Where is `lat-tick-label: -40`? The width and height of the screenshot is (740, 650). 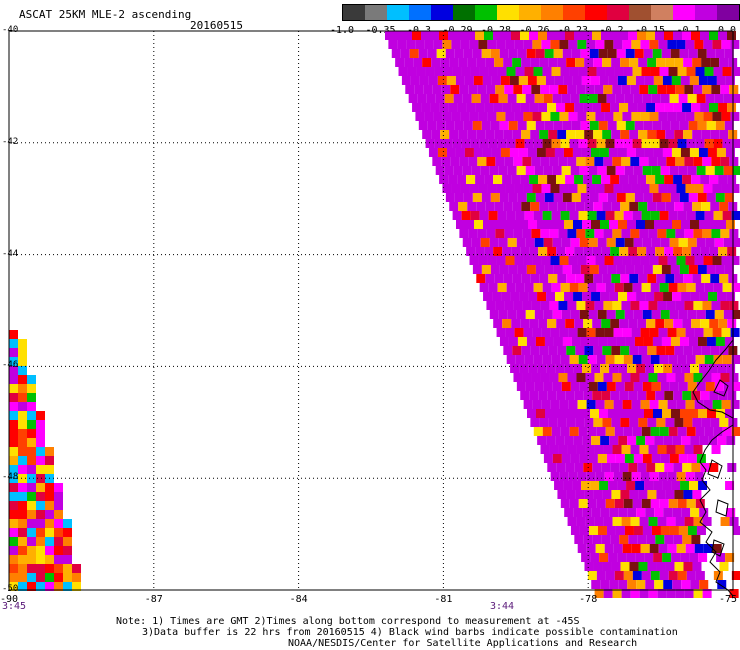 lat-tick-label: -40 is located at coordinates (10, 30).